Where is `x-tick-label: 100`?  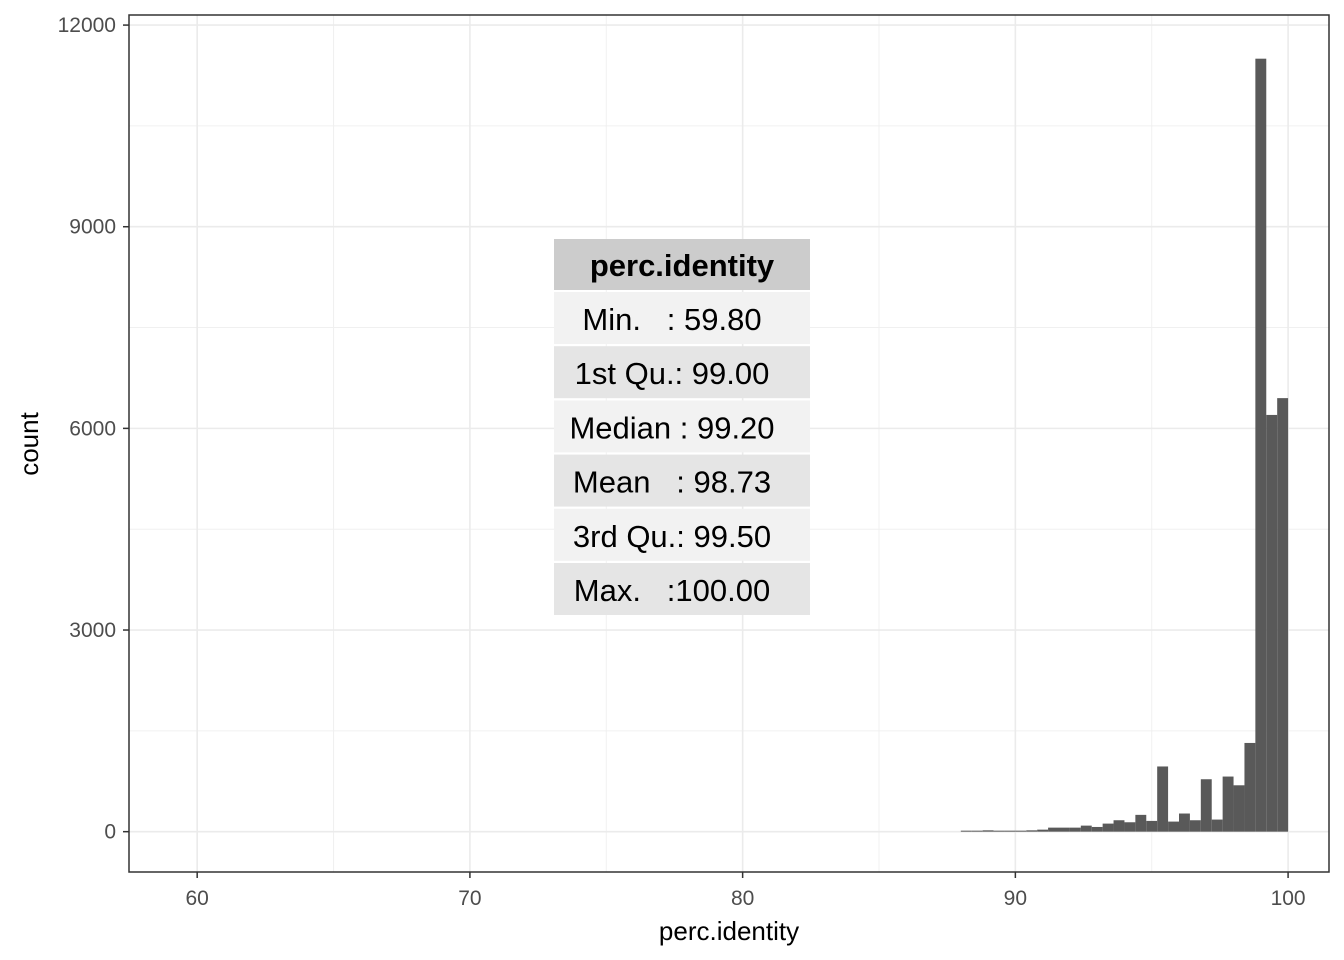
x-tick-label: 100 is located at coordinates (1288, 898).